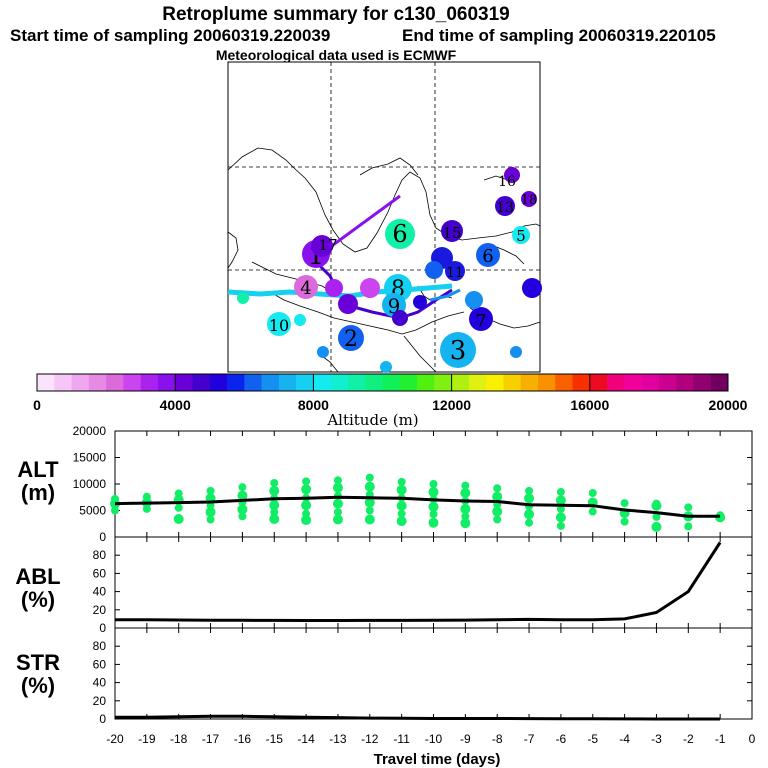  What do you see at coordinates (589, 405) in the screenshot?
I see `colorbar-tick-label: 16000` at bounding box center [589, 405].